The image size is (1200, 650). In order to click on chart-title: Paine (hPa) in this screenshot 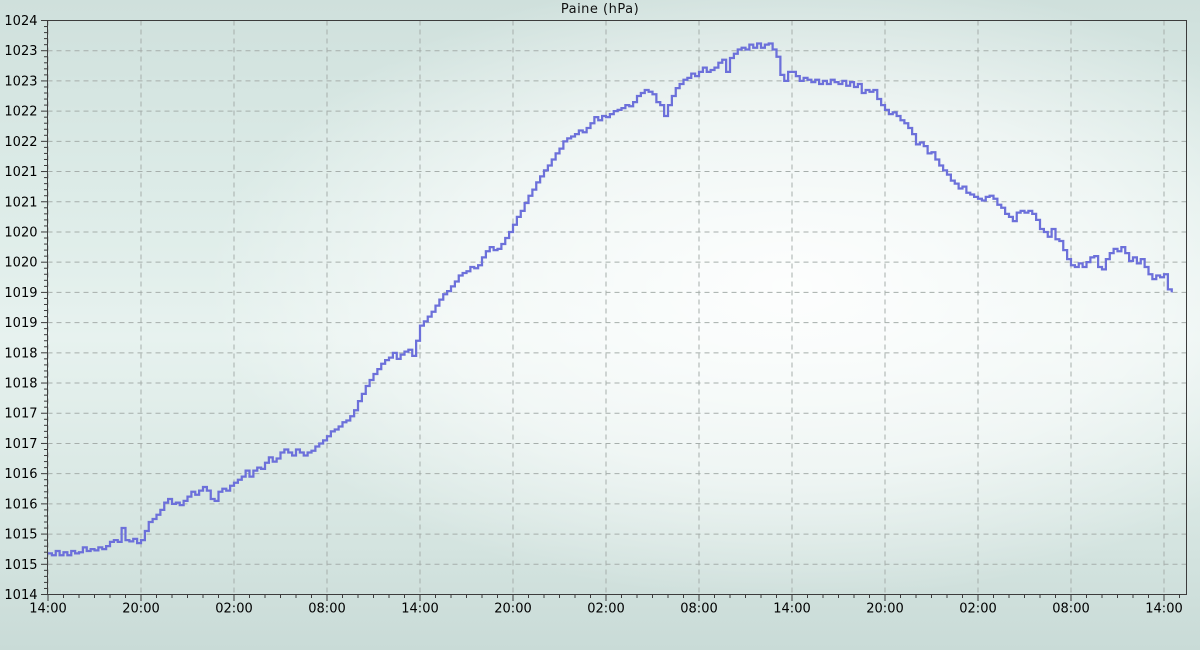, I will do `click(600, 9)`.